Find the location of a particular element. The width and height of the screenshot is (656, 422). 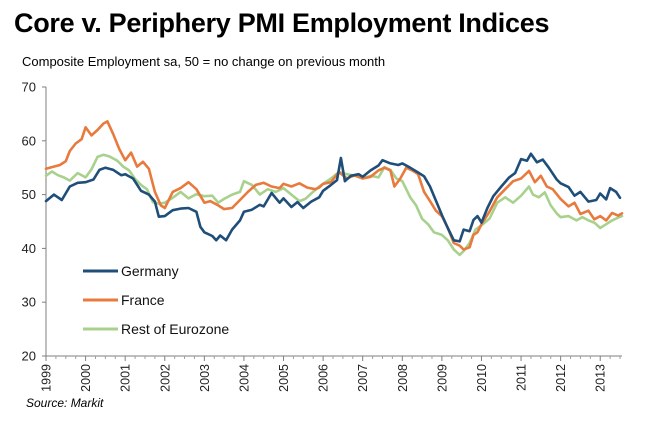

y-tick-label: 60 is located at coordinates (29, 140).